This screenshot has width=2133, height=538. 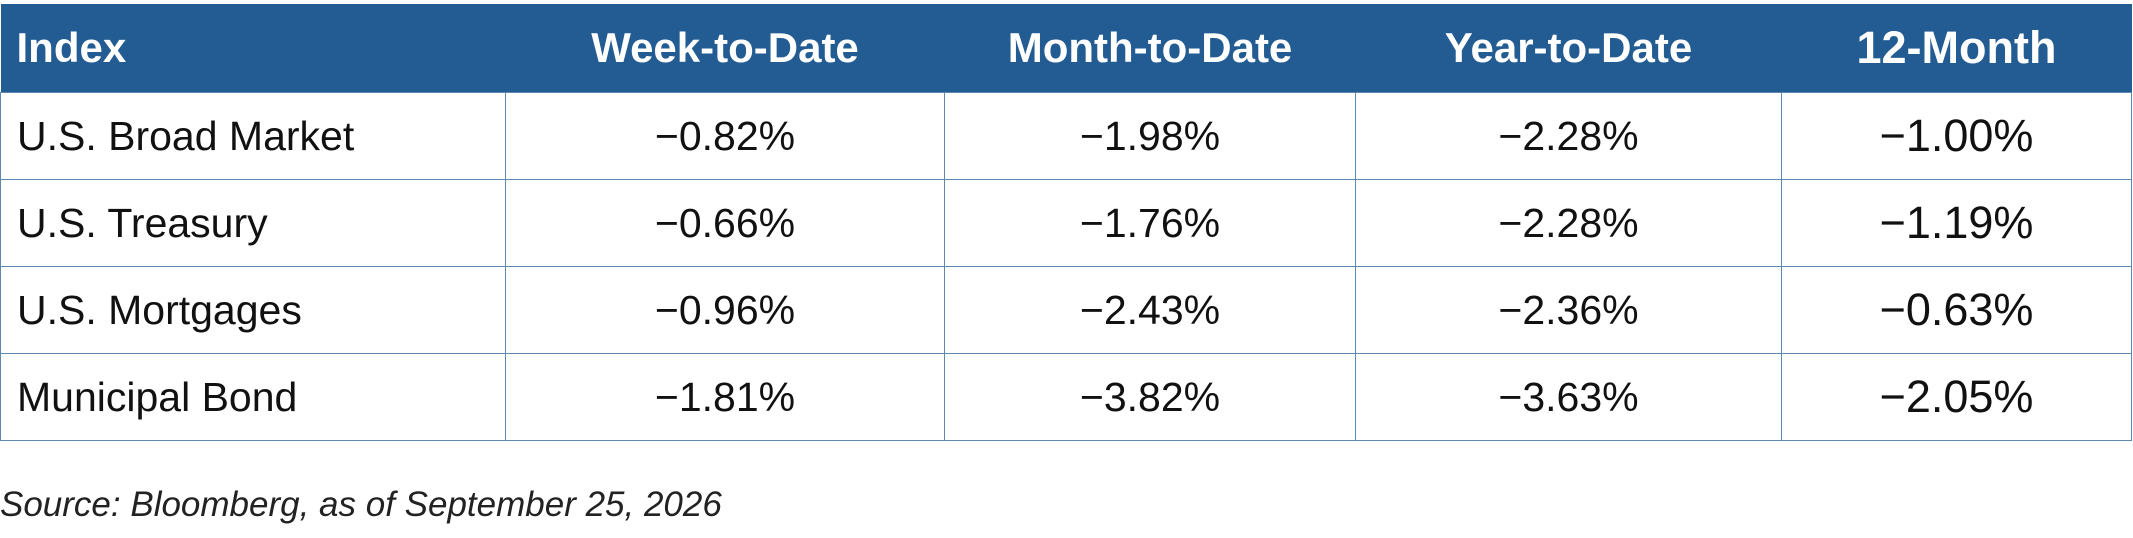 What do you see at coordinates (1956, 136) in the screenshot?
I see `cell-value: −1.00%` at bounding box center [1956, 136].